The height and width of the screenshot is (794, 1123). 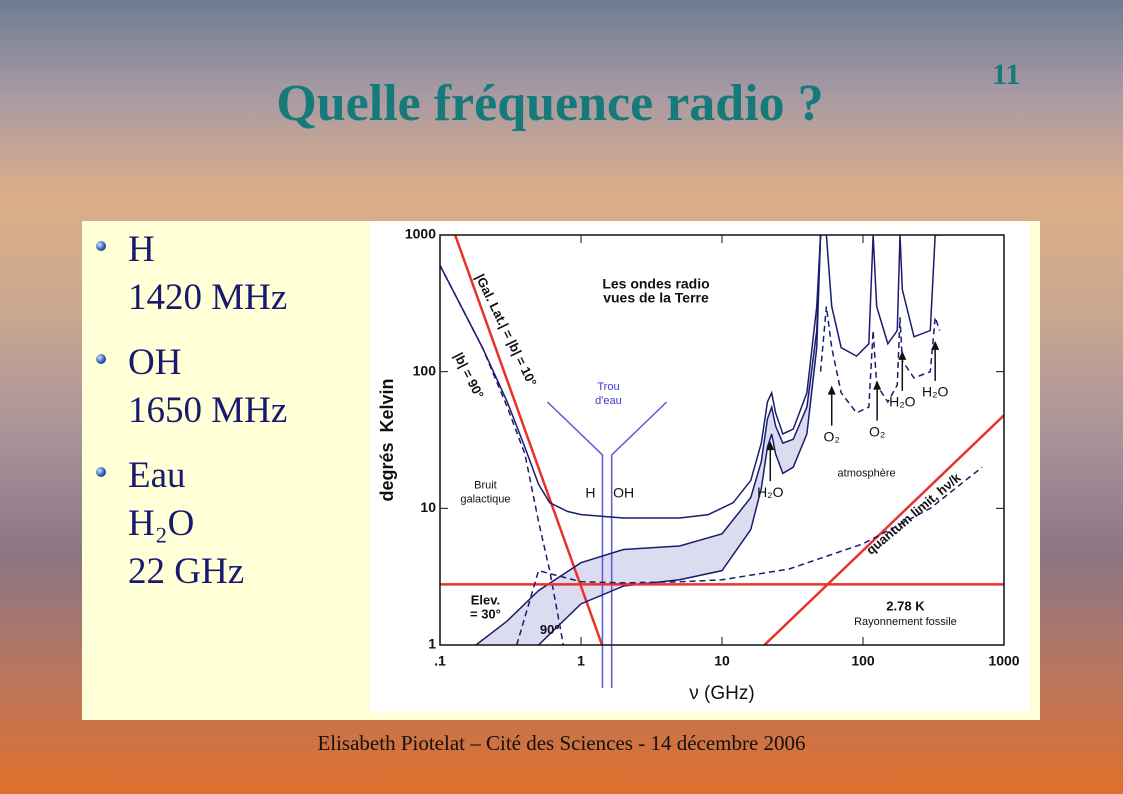 What do you see at coordinates (656, 298) in the screenshot?
I see `chart-title: vues de la Terre` at bounding box center [656, 298].